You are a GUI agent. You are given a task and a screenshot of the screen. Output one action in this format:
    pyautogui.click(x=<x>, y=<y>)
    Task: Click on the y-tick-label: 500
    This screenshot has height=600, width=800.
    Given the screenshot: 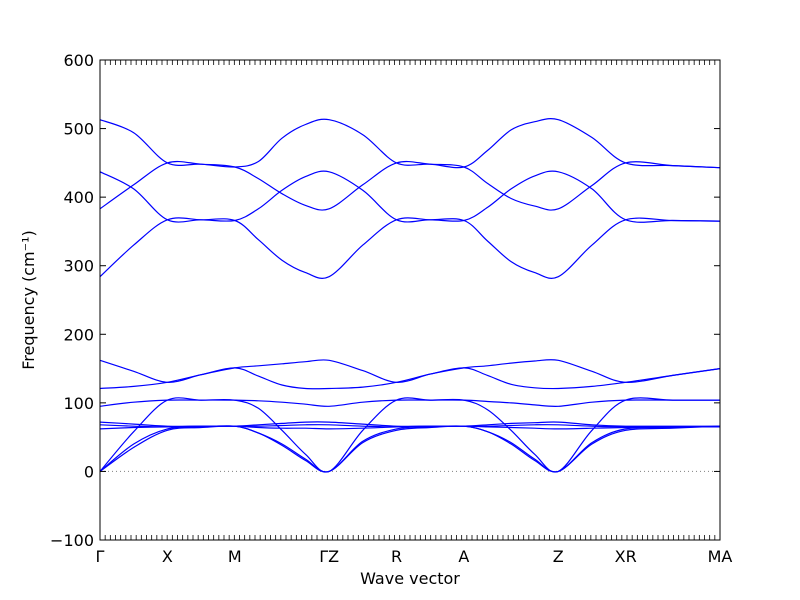 What is the action you would take?
    pyautogui.click(x=78, y=129)
    